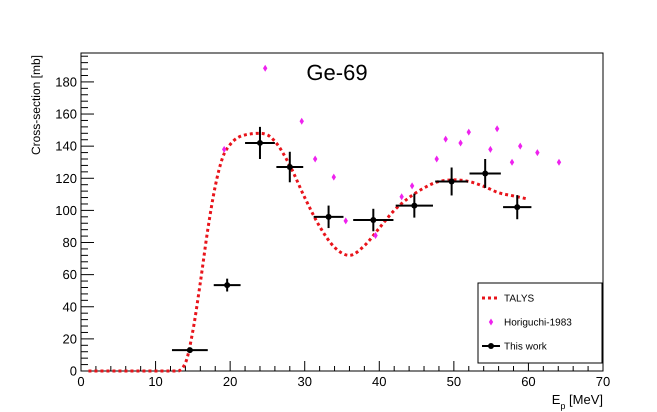 Image resolution: width=657 pixels, height=412 pixels. What do you see at coordinates (304, 381) in the screenshot?
I see `x-tick-label: 30` at bounding box center [304, 381].